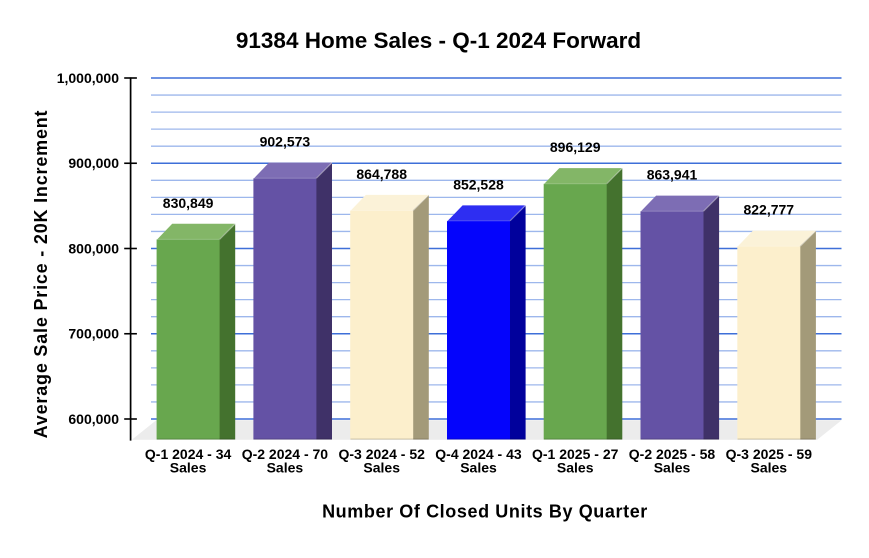 The height and width of the screenshot is (558, 869). I want to click on svg-text: Q-1 2025 - 27, so click(575, 454).